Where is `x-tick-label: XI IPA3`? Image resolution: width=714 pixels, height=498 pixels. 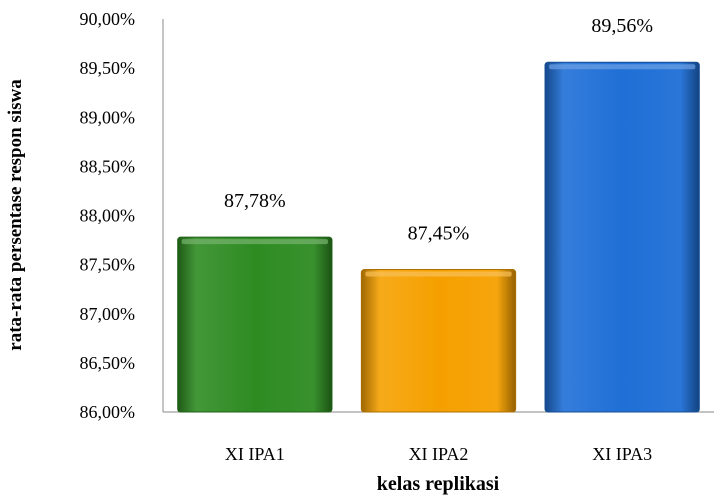
x-tick-label: XI IPA3 is located at coordinates (622, 454).